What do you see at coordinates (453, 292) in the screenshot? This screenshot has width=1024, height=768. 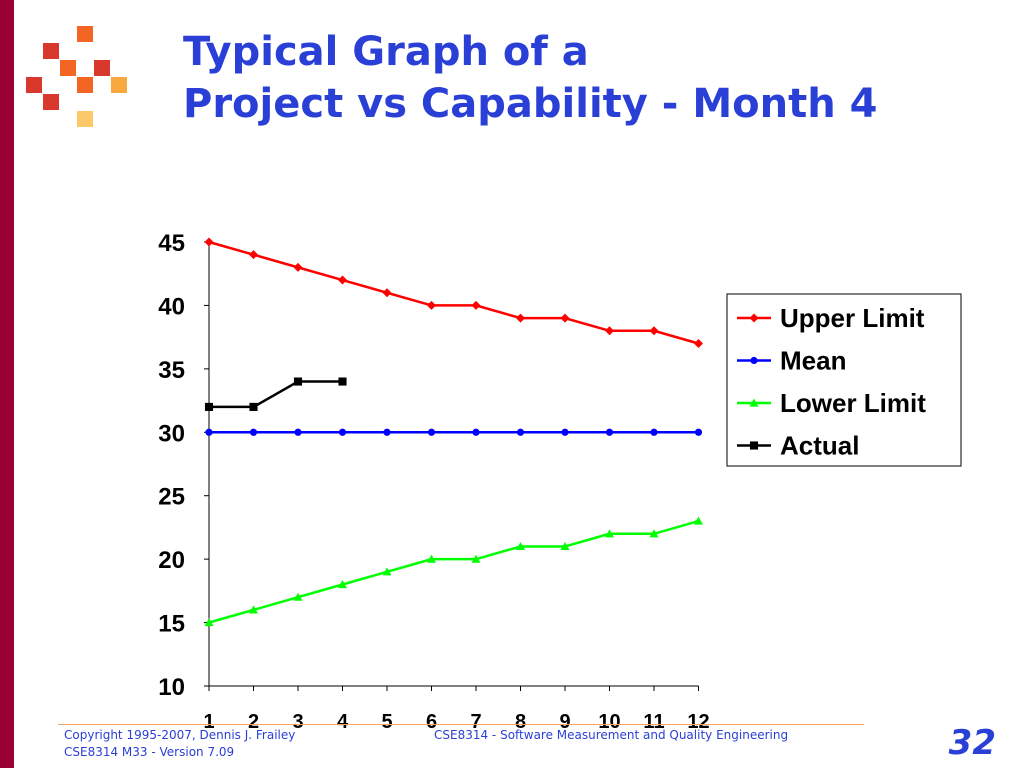 I see `series-line-upper-limit` at bounding box center [453, 292].